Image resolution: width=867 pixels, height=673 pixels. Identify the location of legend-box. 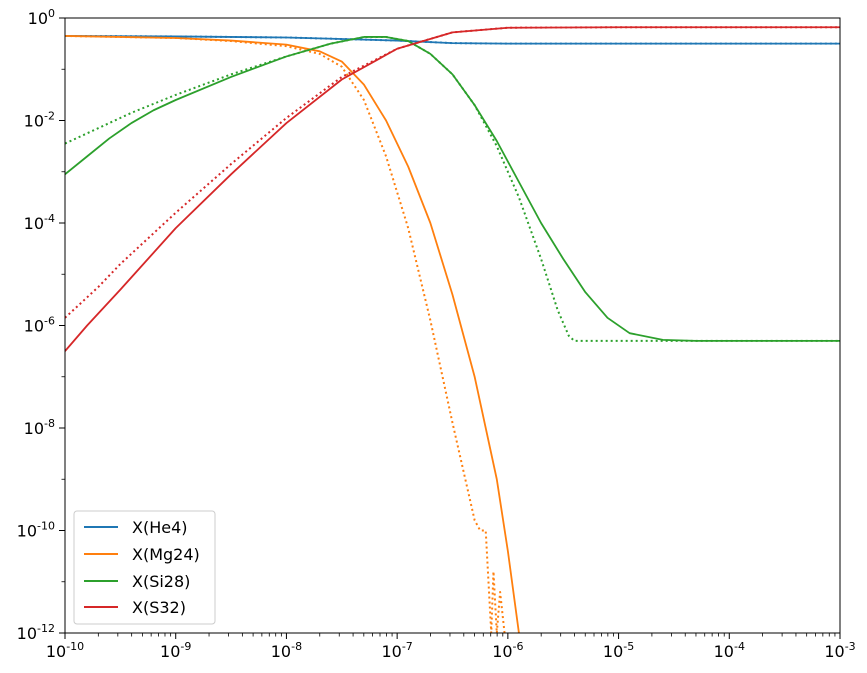
(144, 567).